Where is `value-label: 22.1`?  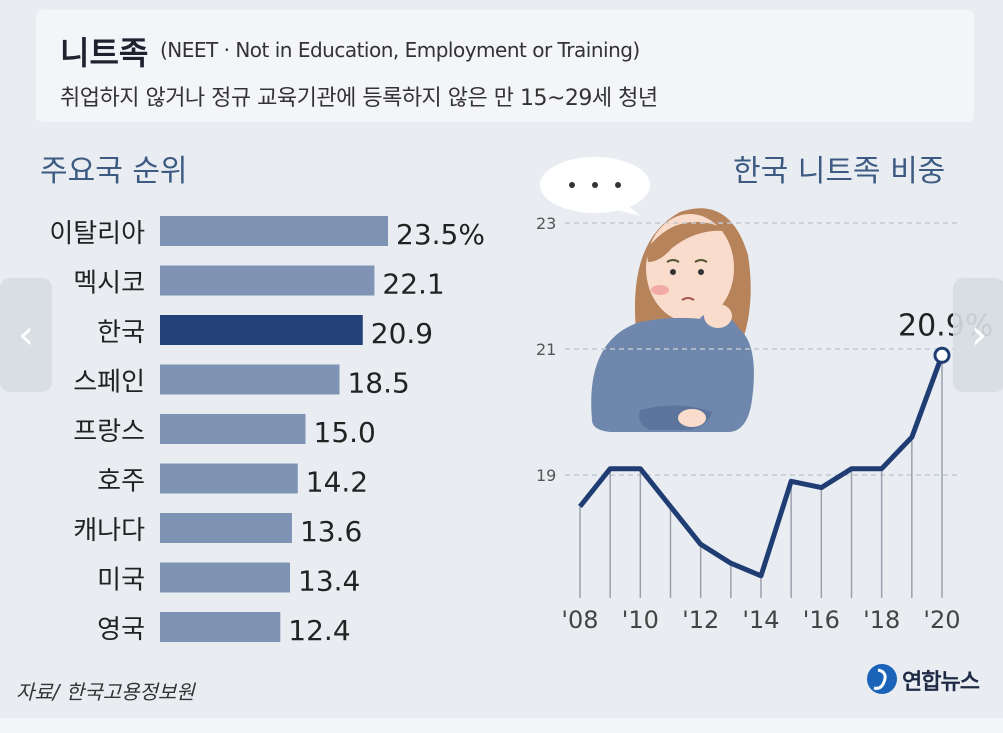
value-label: 22.1 is located at coordinates (413, 284).